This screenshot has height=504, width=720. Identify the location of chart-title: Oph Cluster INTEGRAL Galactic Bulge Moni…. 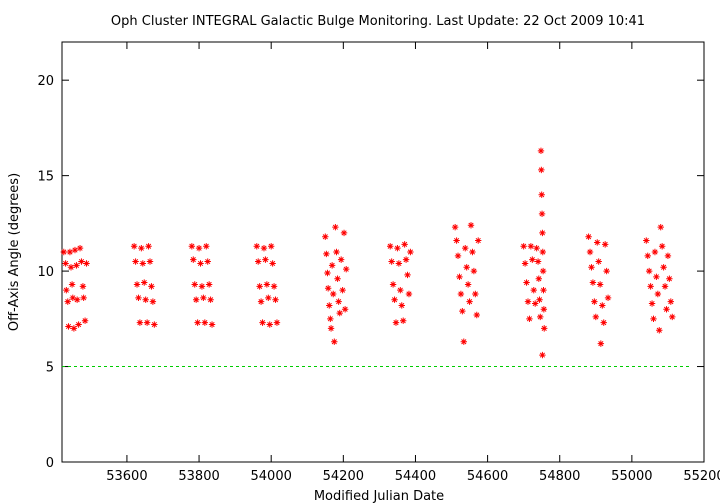
(378, 21).